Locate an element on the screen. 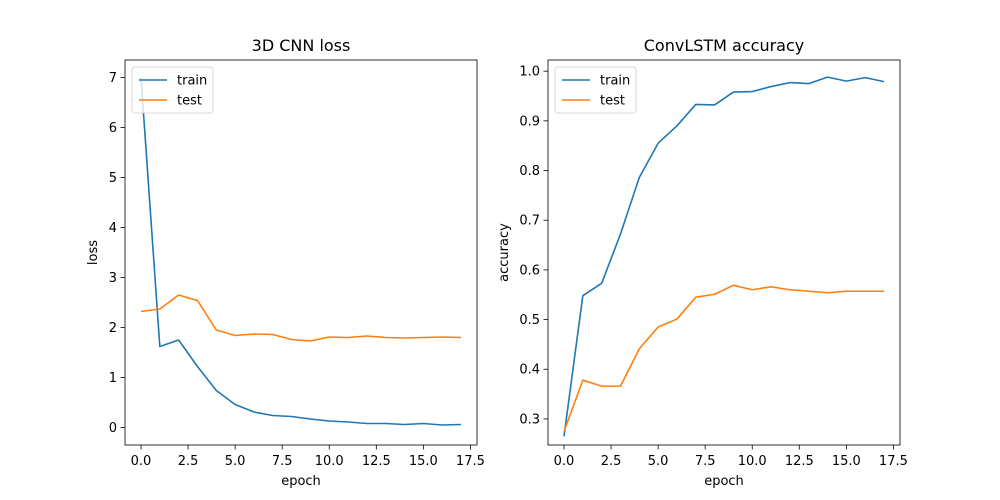 The image size is (1000, 500). y-tick-label: 0.5 is located at coordinates (529, 320).